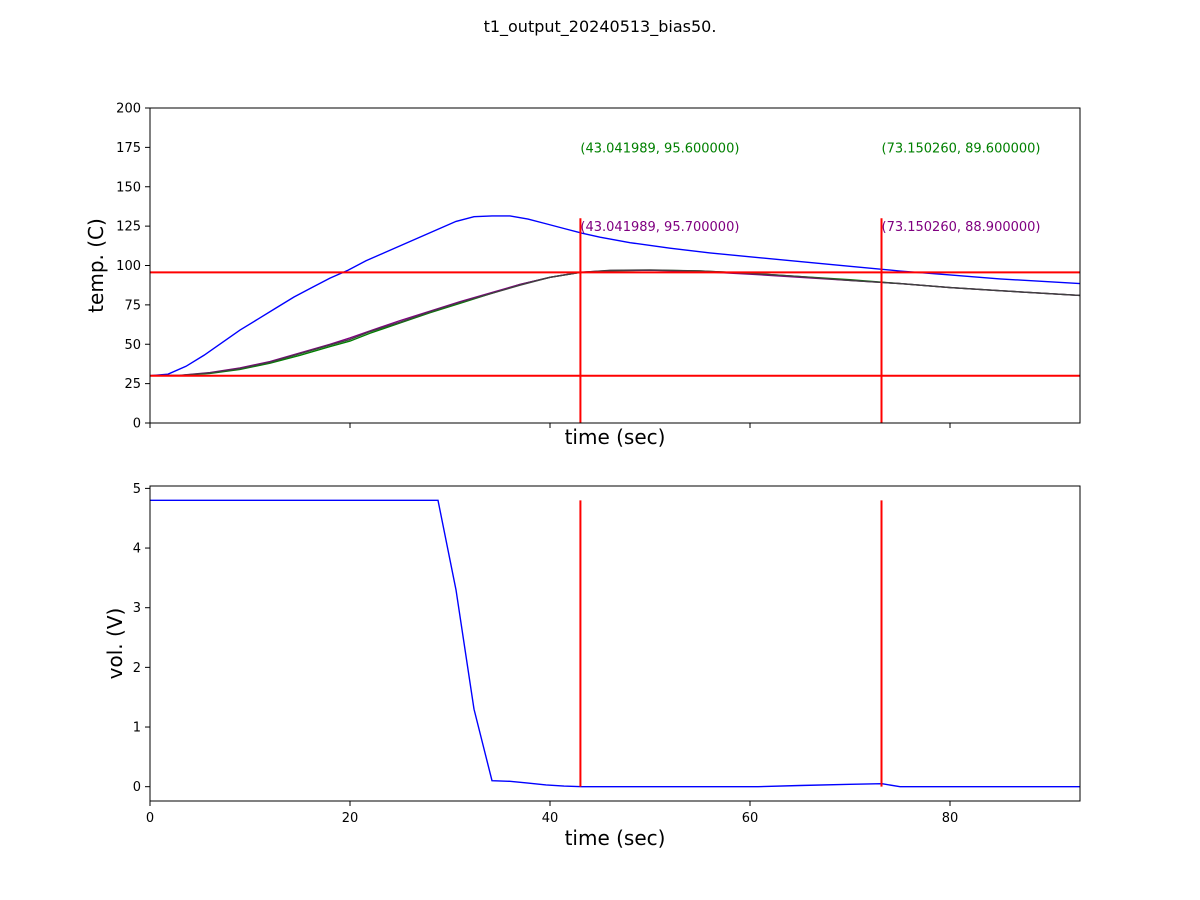 Image resolution: width=1200 pixels, height=900 pixels. Describe the element at coordinates (350, 818) in the screenshot. I see `voltage-x-tick-label-20: 20` at that location.